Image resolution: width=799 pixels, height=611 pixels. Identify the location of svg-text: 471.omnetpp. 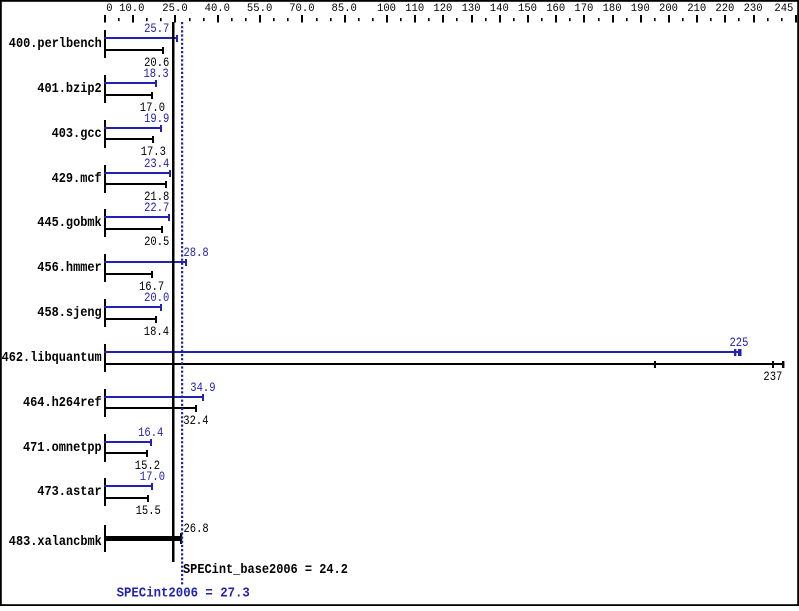
(62, 448).